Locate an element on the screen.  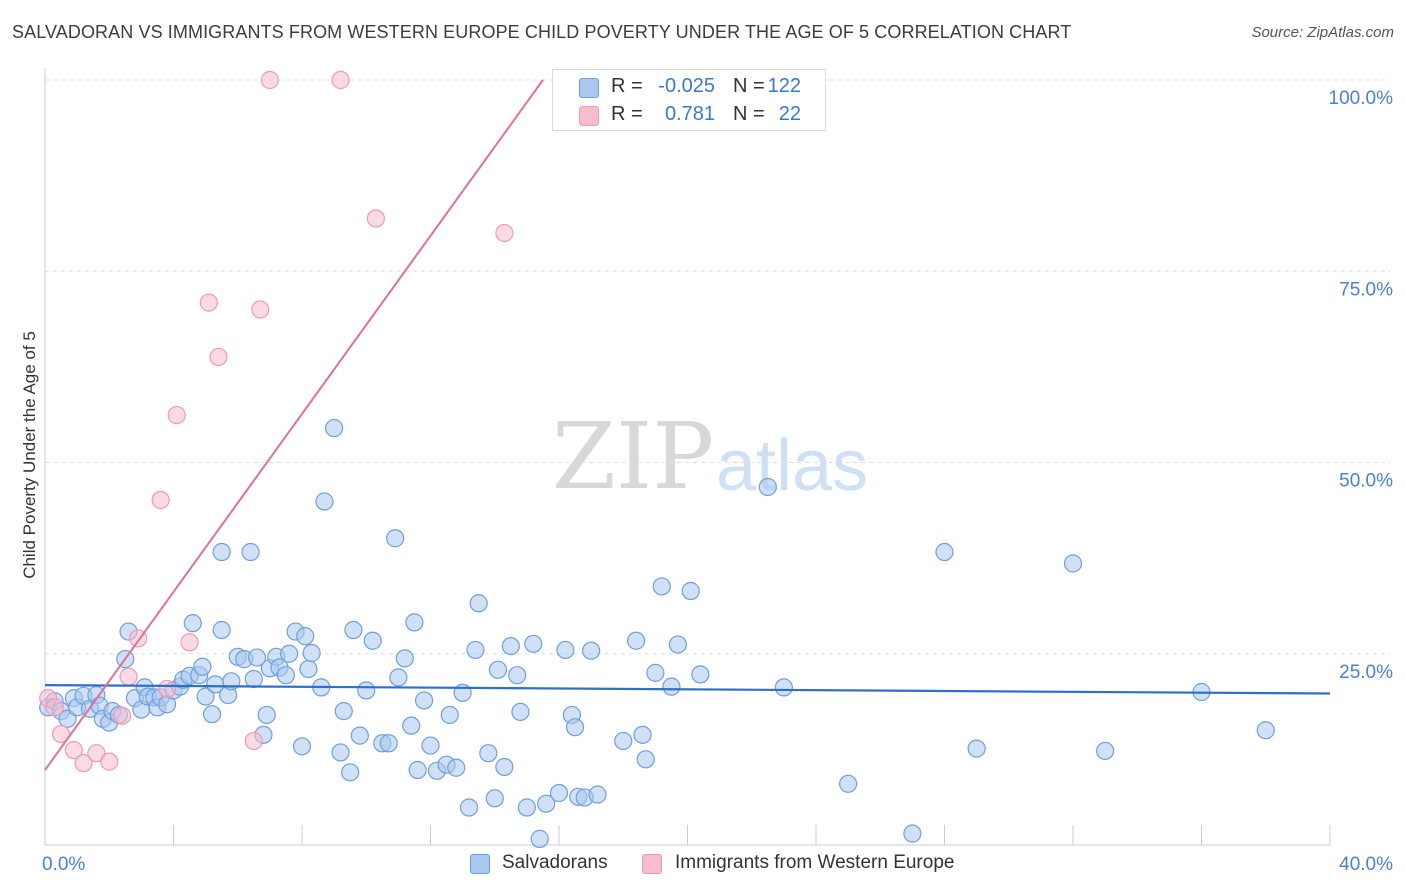
y-tick-label: 75.0% is located at coordinates (1366, 289).